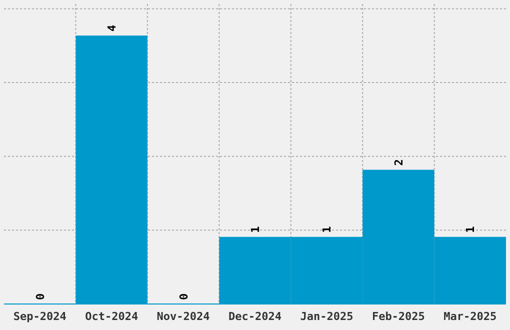  I want to click on data-label: 2, so click(399, 162).